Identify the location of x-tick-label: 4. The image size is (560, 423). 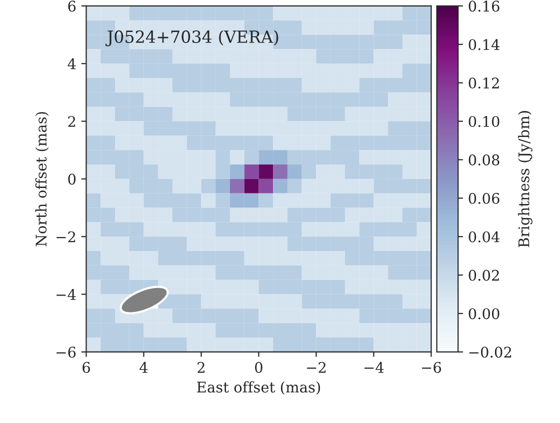
(144, 367).